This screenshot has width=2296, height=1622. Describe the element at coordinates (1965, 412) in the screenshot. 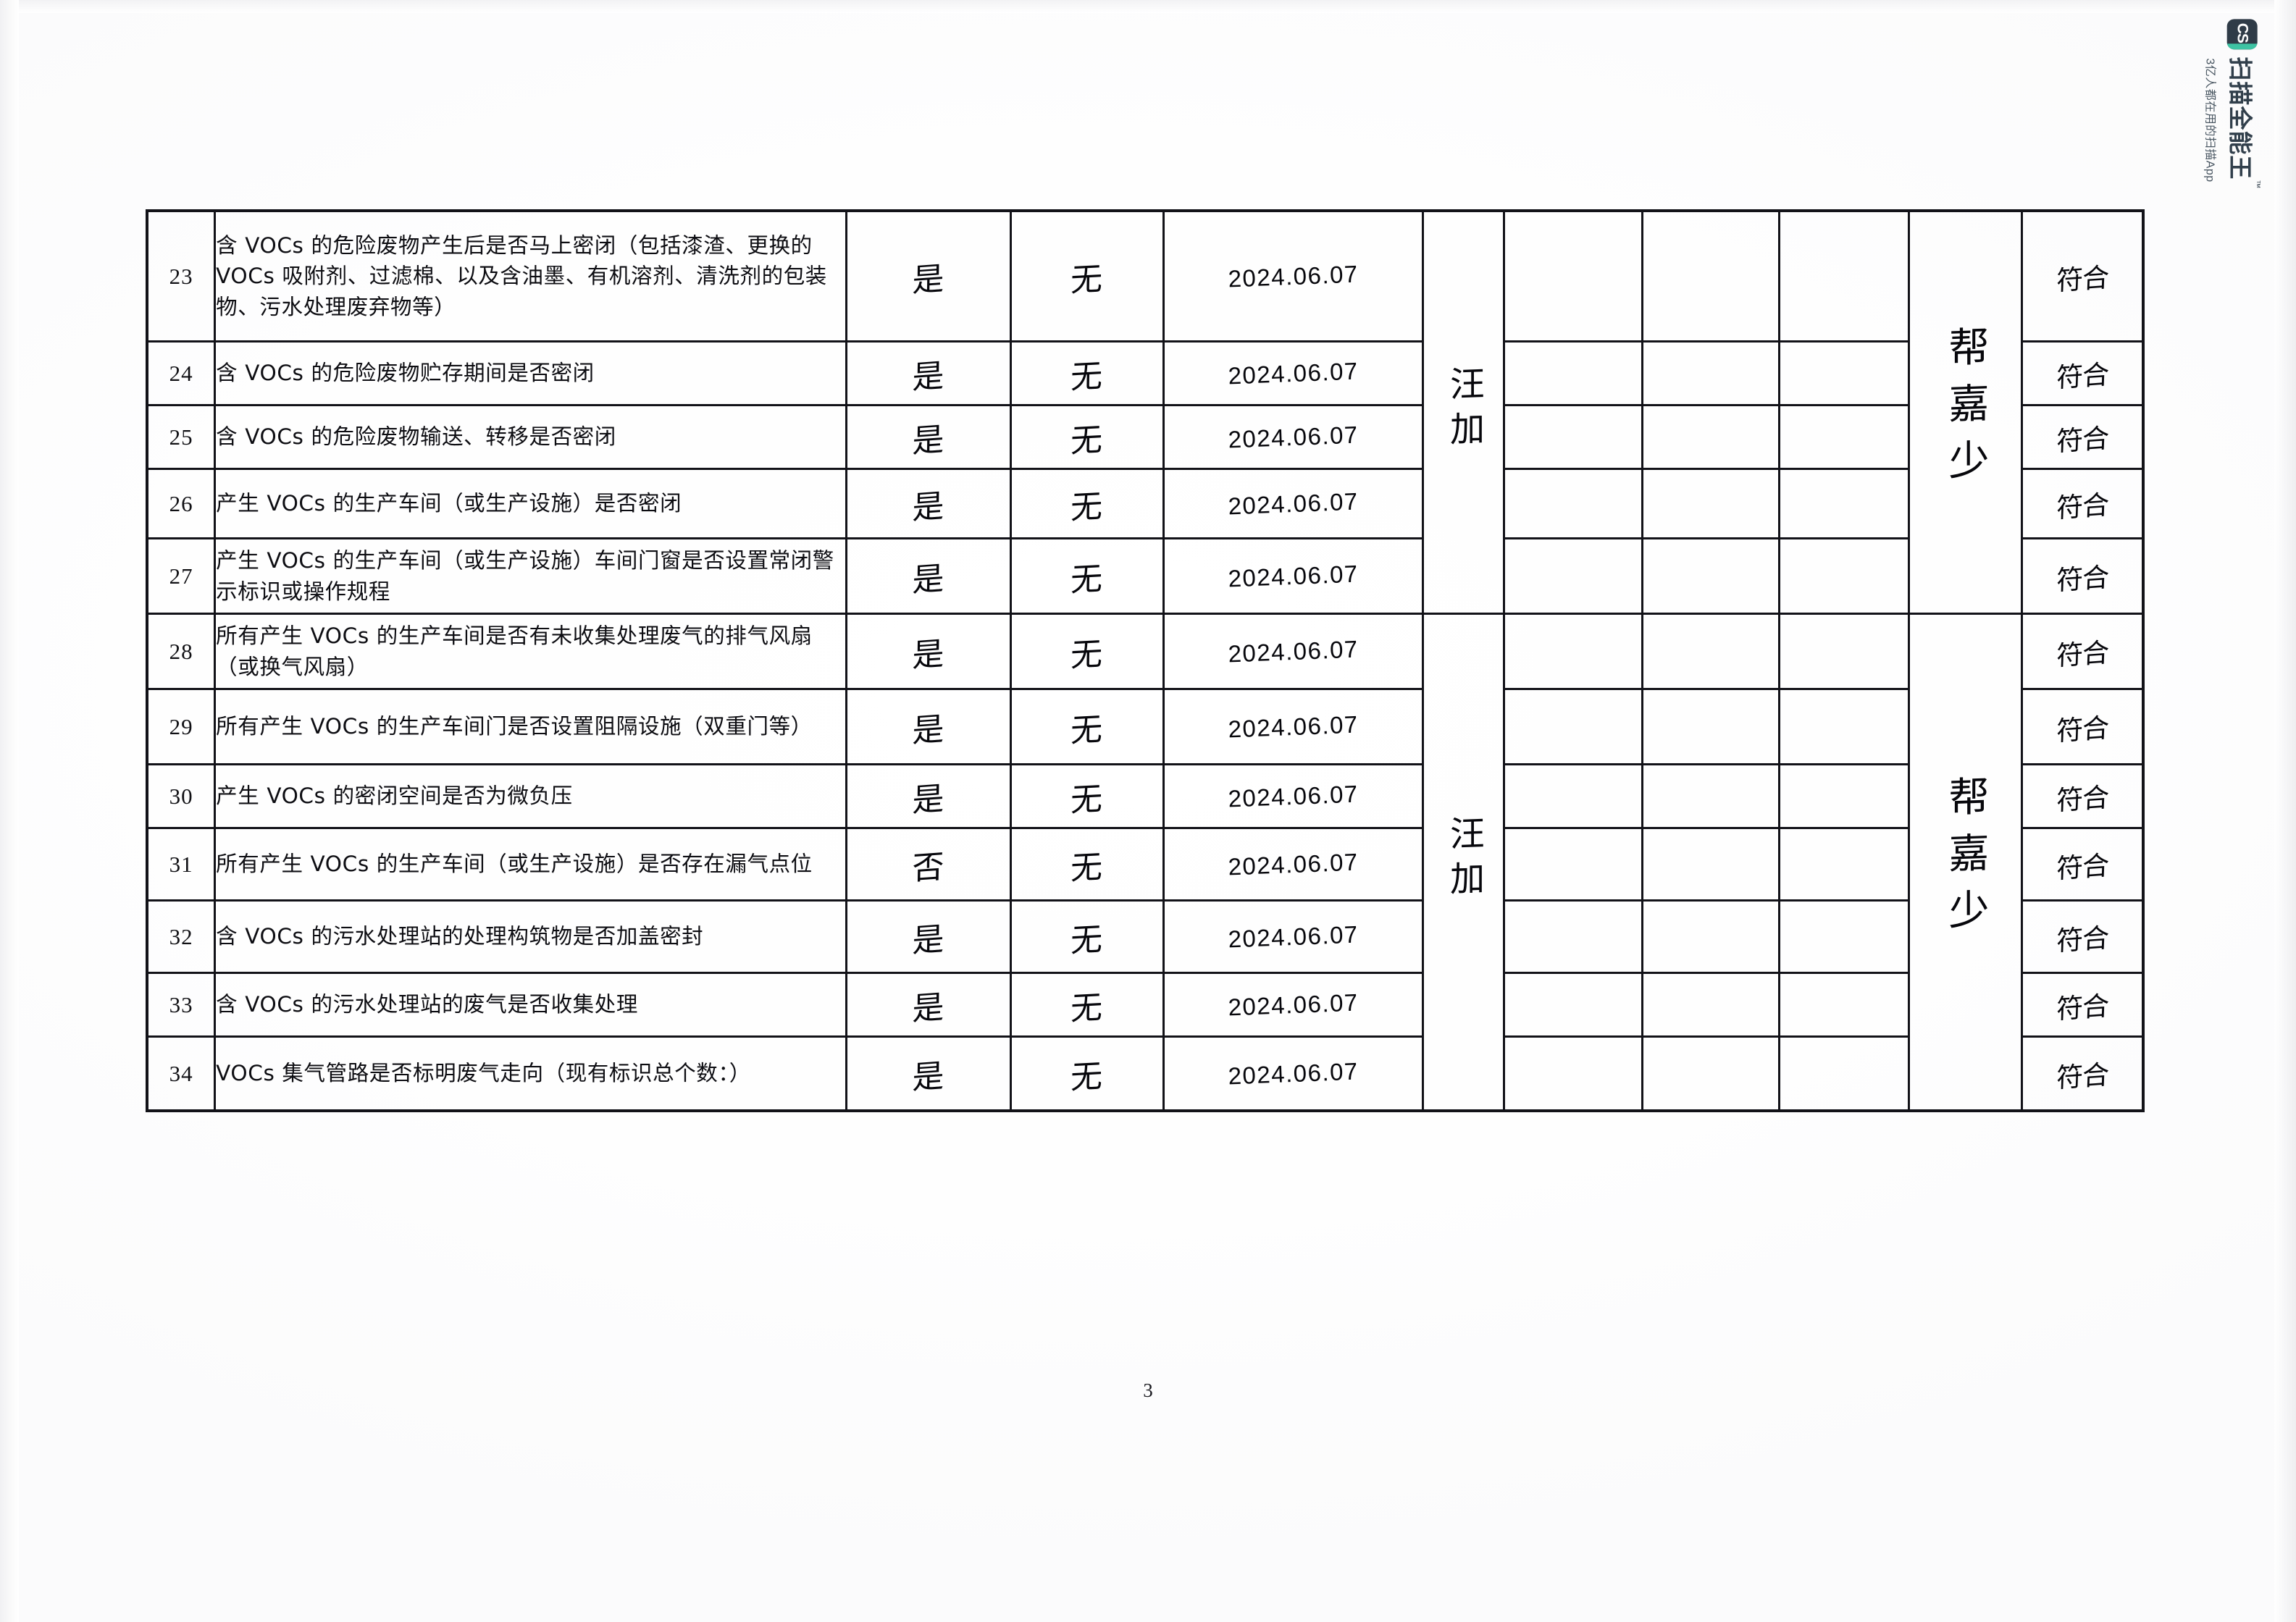

I see `reviewer-signature-cell-1: 帮嘉少` at that location.